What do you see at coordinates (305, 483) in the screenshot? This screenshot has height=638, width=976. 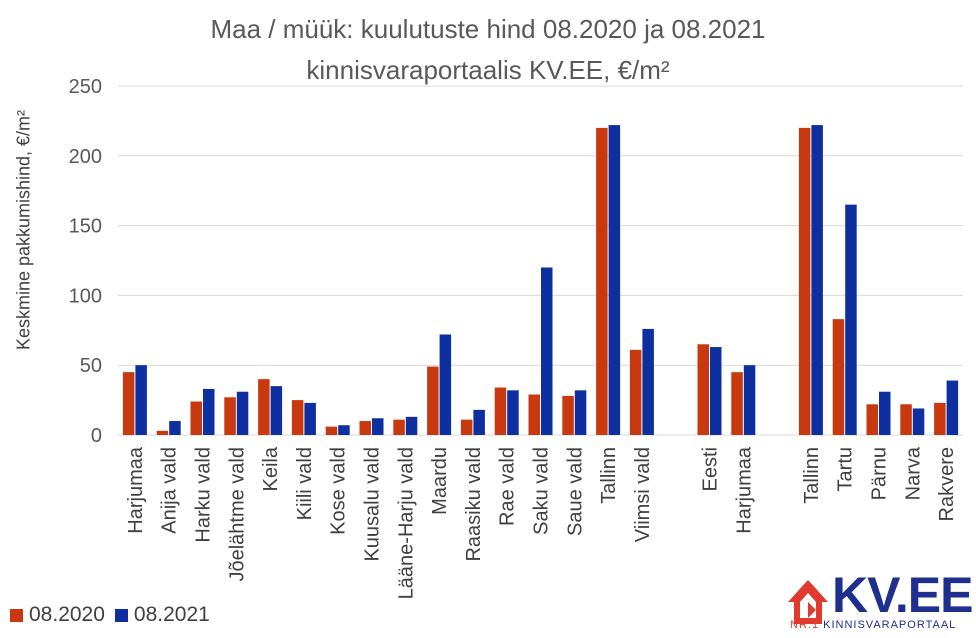 I see `x-tick-label: Kiili vald` at bounding box center [305, 483].